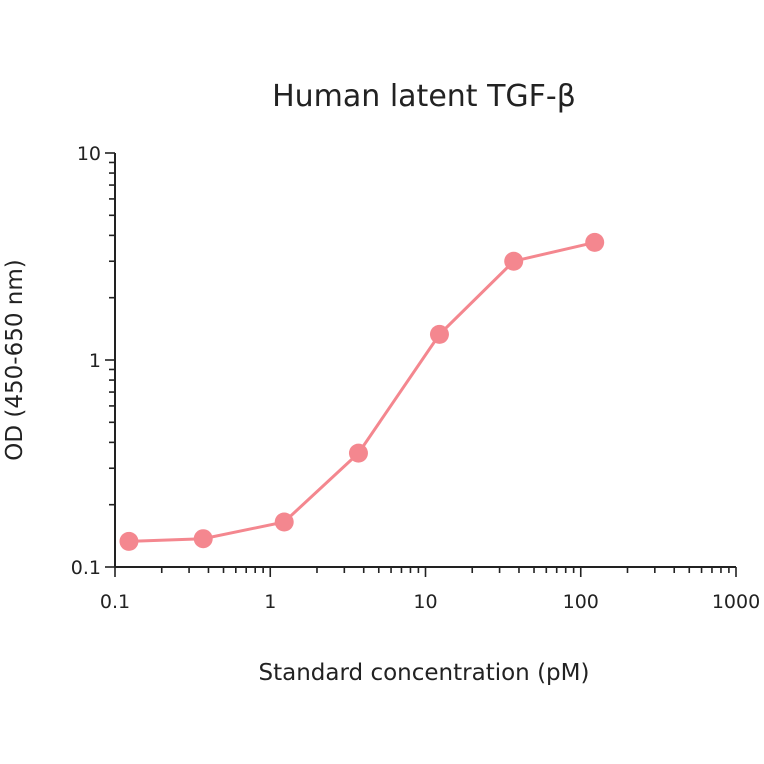 The image size is (764, 764). Describe the element at coordinates (95, 361) in the screenshot. I see `y-tick-label: 1` at that location.